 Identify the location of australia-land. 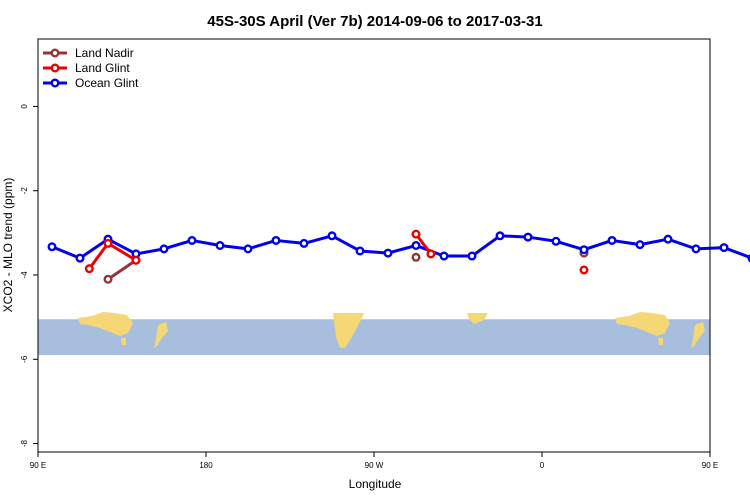
(105, 324).